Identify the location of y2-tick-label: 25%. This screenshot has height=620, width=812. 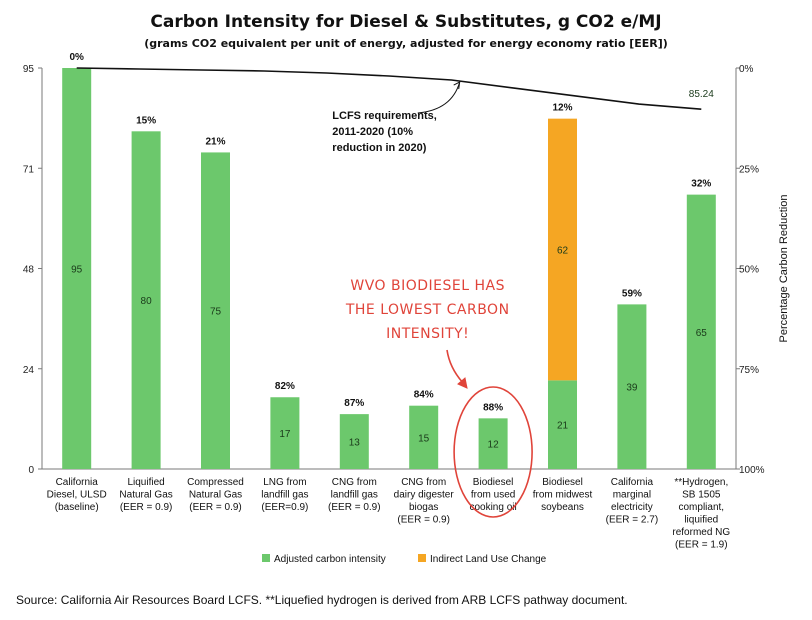
(749, 169).